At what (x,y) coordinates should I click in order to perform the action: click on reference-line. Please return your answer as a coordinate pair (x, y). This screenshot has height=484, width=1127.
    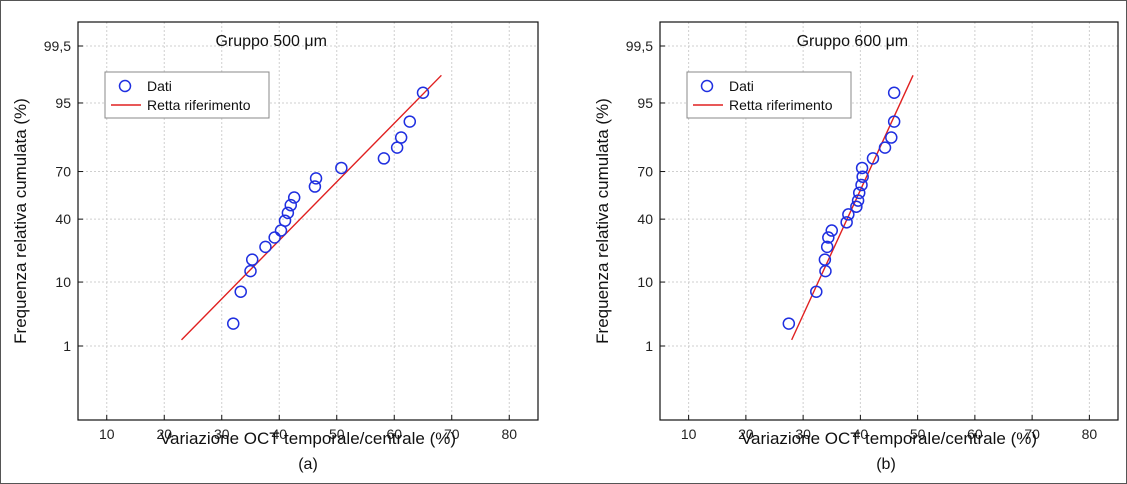
    Looking at the image, I should click on (311, 207).